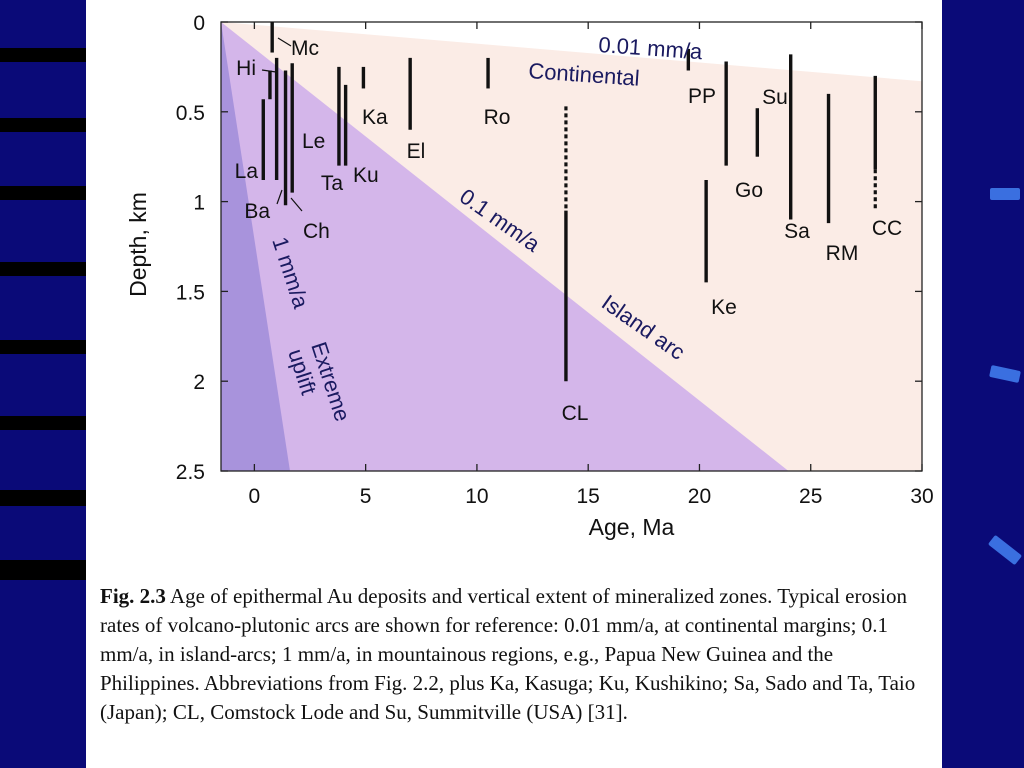  What do you see at coordinates (313, 141) in the screenshot?
I see `deposit-label-le: Le` at bounding box center [313, 141].